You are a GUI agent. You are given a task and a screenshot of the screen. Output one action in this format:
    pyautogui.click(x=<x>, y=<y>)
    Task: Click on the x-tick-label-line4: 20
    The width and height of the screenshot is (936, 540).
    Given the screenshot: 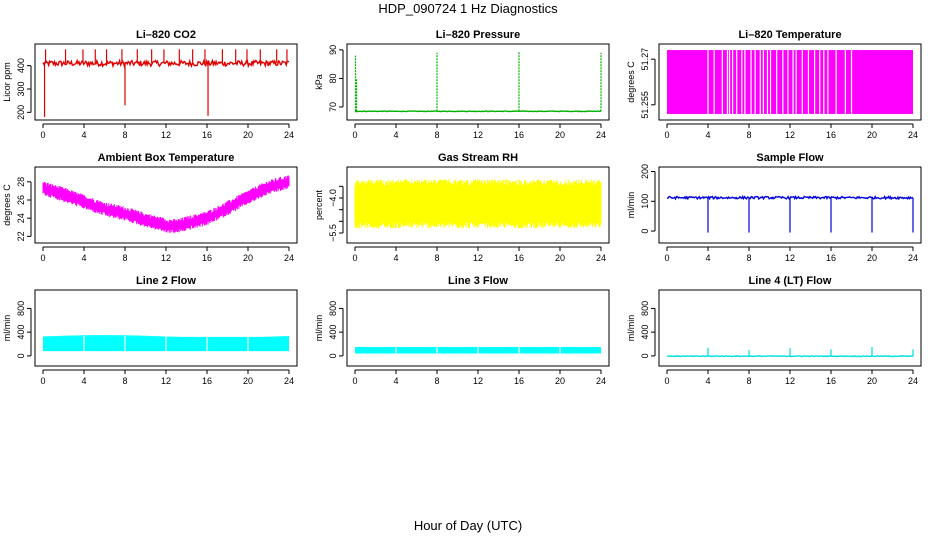 What is the action you would take?
    pyautogui.click(x=872, y=381)
    